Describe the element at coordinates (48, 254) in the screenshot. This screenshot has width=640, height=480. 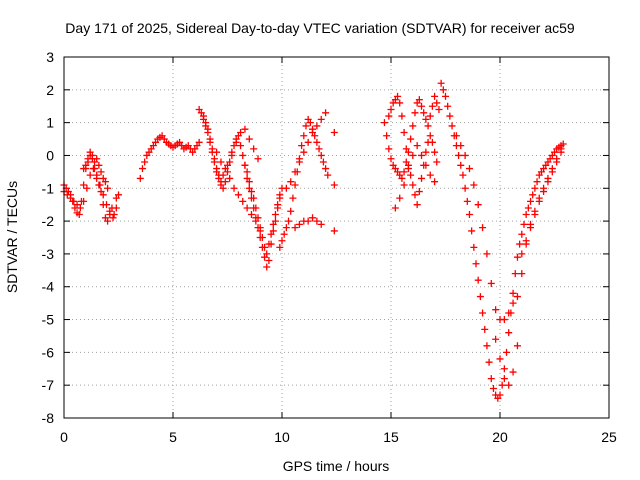
I see `y-tick-label: -3` at that location.